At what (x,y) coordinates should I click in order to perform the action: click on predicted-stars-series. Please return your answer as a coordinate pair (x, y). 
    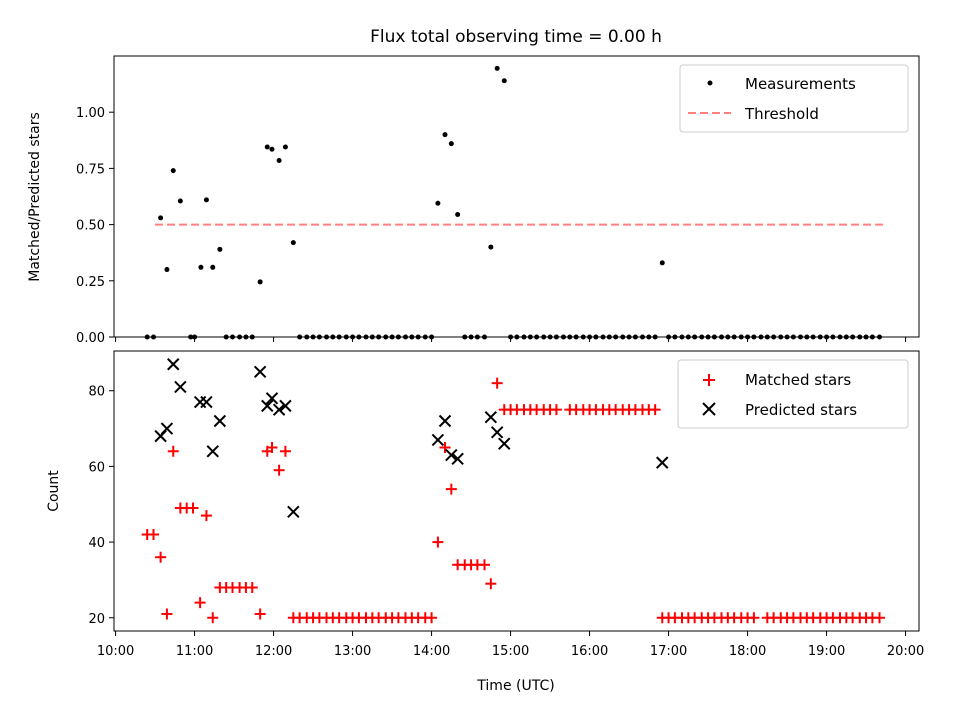
    Looking at the image, I should click on (411, 438).